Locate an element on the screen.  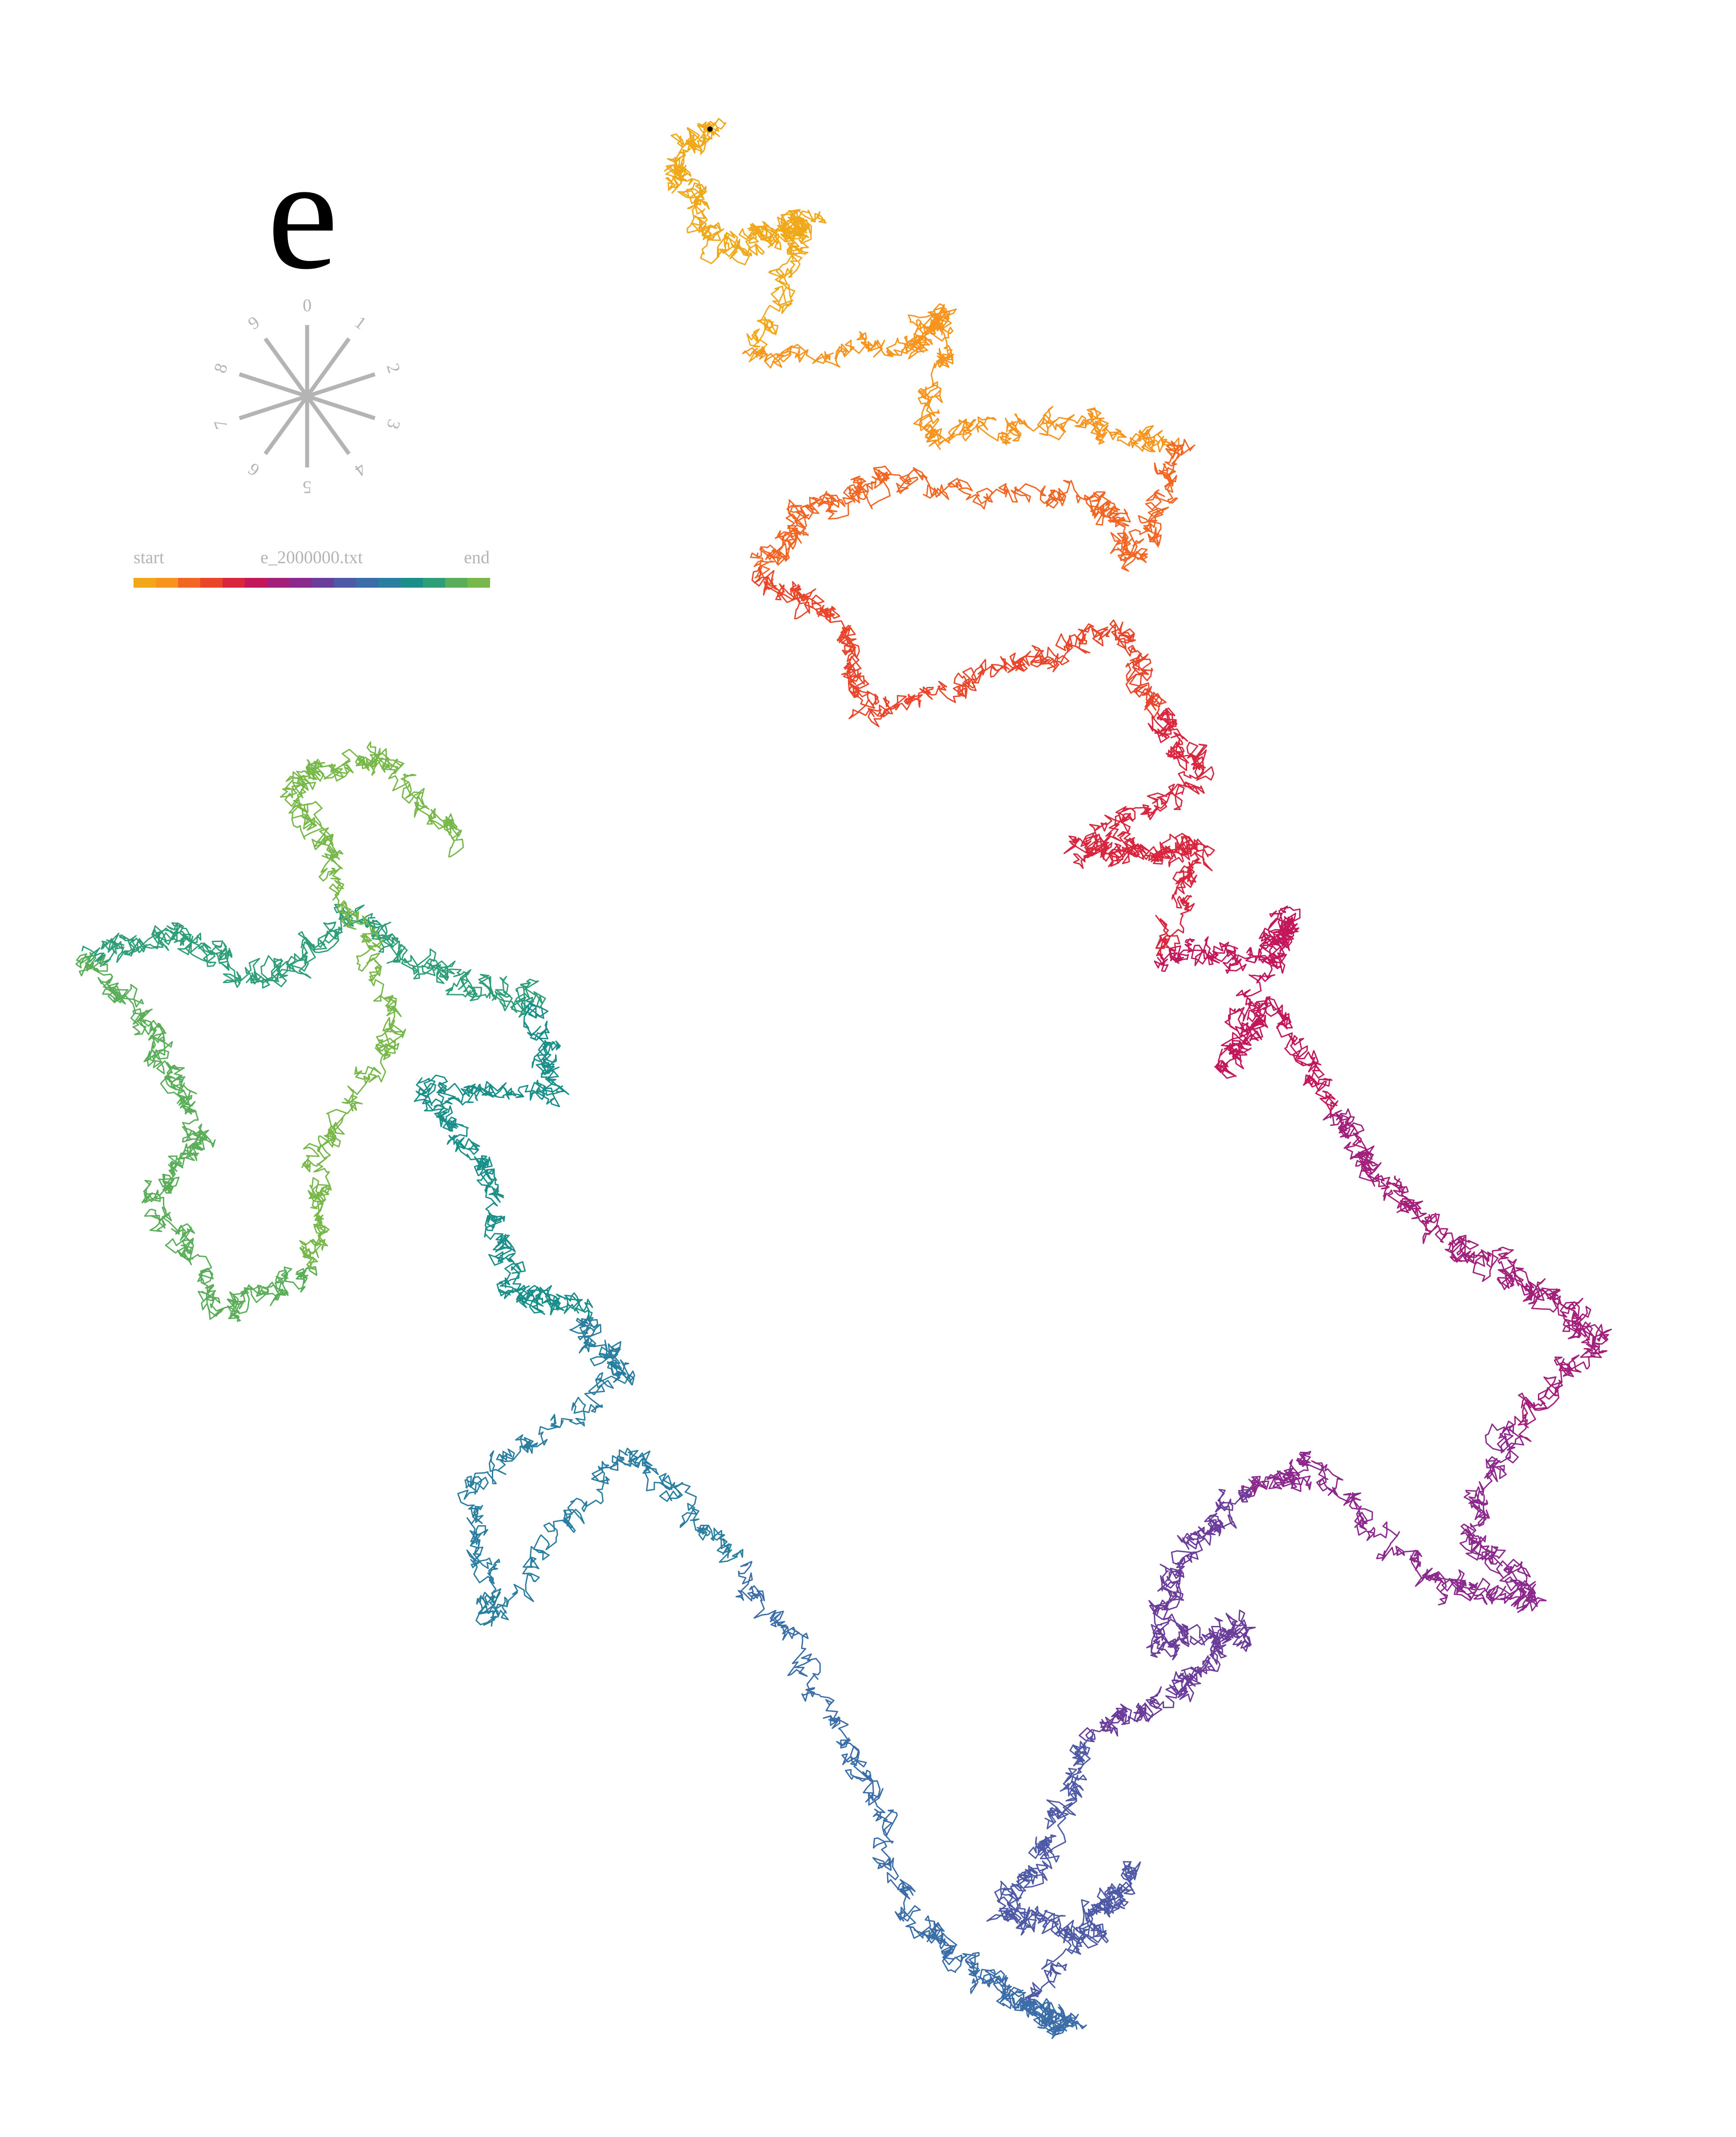
compass-digit-label-2: 2 is located at coordinates (394, 368).